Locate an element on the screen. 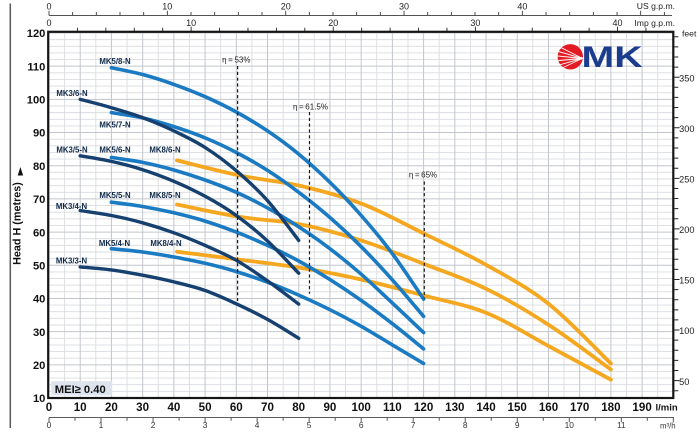 Image resolution: width=700 pixels, height=435 pixels. svg-text: 9 is located at coordinates (517, 425).